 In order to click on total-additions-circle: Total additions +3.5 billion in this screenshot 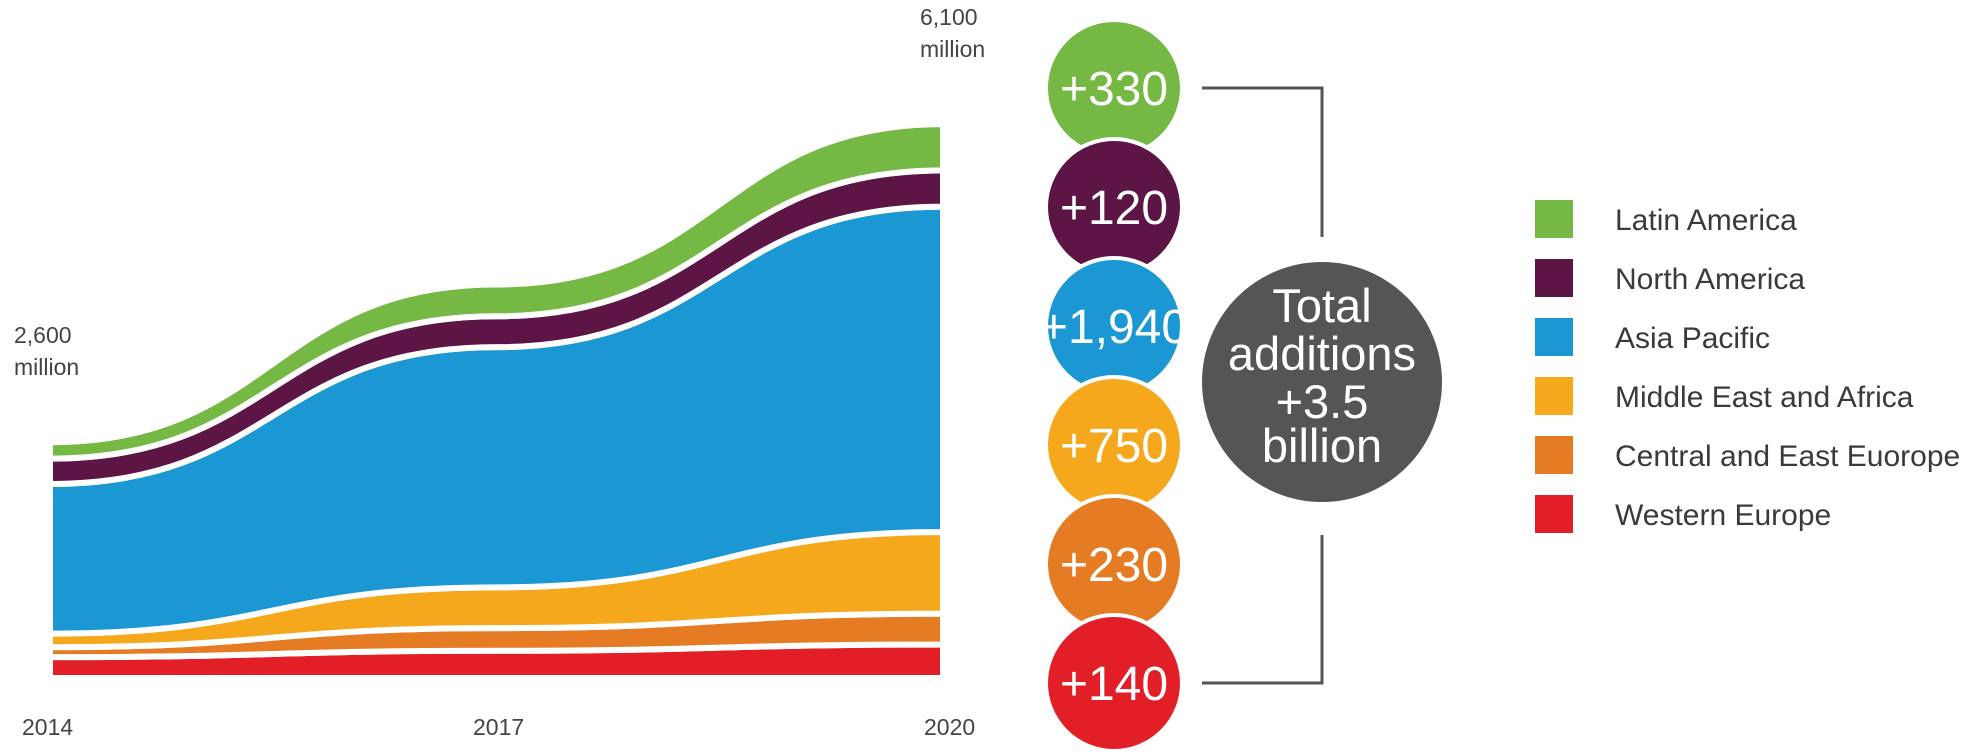, I will do `click(1322, 382)`.